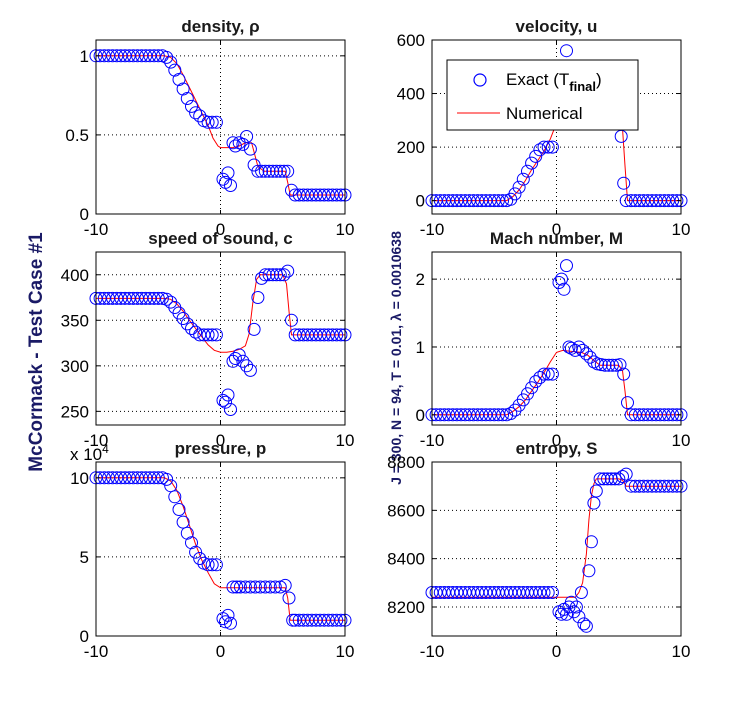 The width and height of the screenshot is (750, 712). I want to click on legend-exact-label: Exact (T, so click(537, 79).